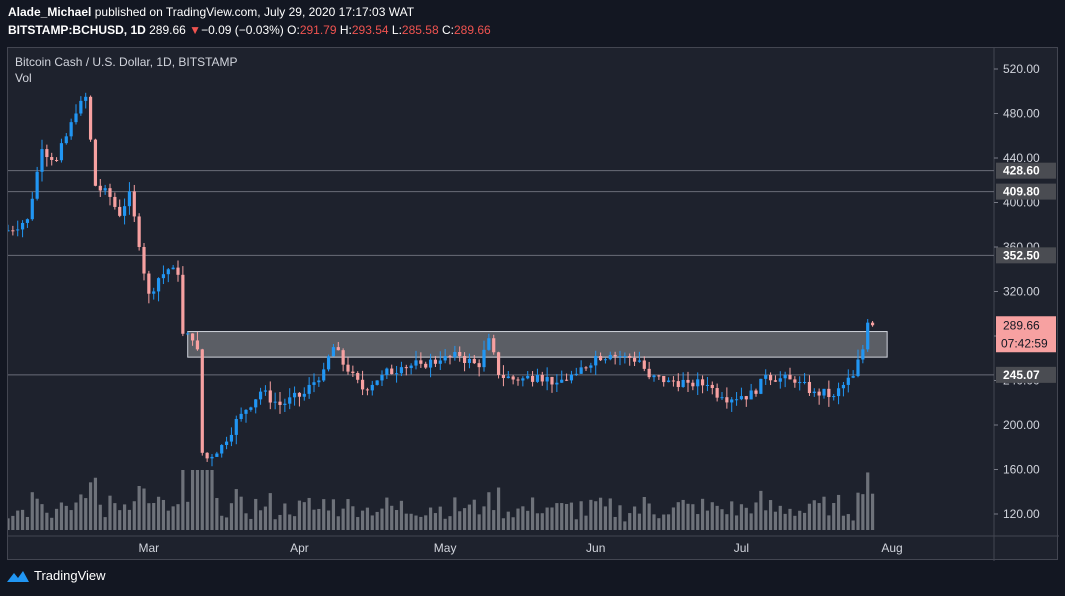 Image resolution: width=1065 pixels, height=596 pixels. Describe the element at coordinates (56, 575) in the screenshot. I see `tradingview-logo: TradingView` at that location.